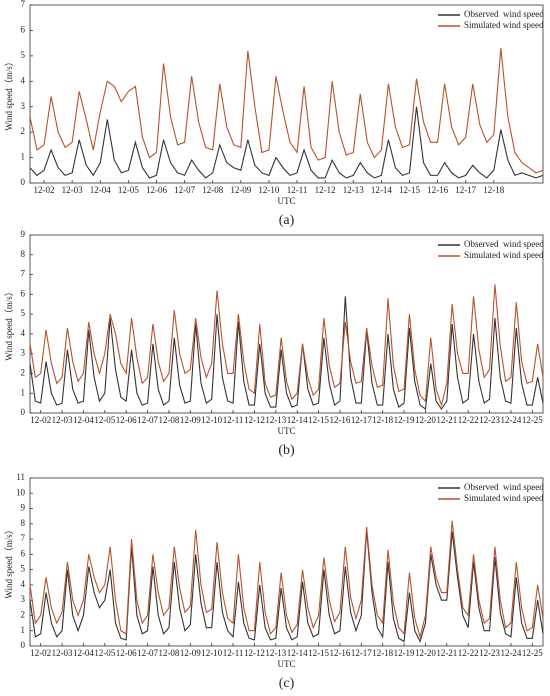  What do you see at coordinates (254, 420) in the screenshot?
I see `x-tick-label: 12-12` at bounding box center [254, 420].